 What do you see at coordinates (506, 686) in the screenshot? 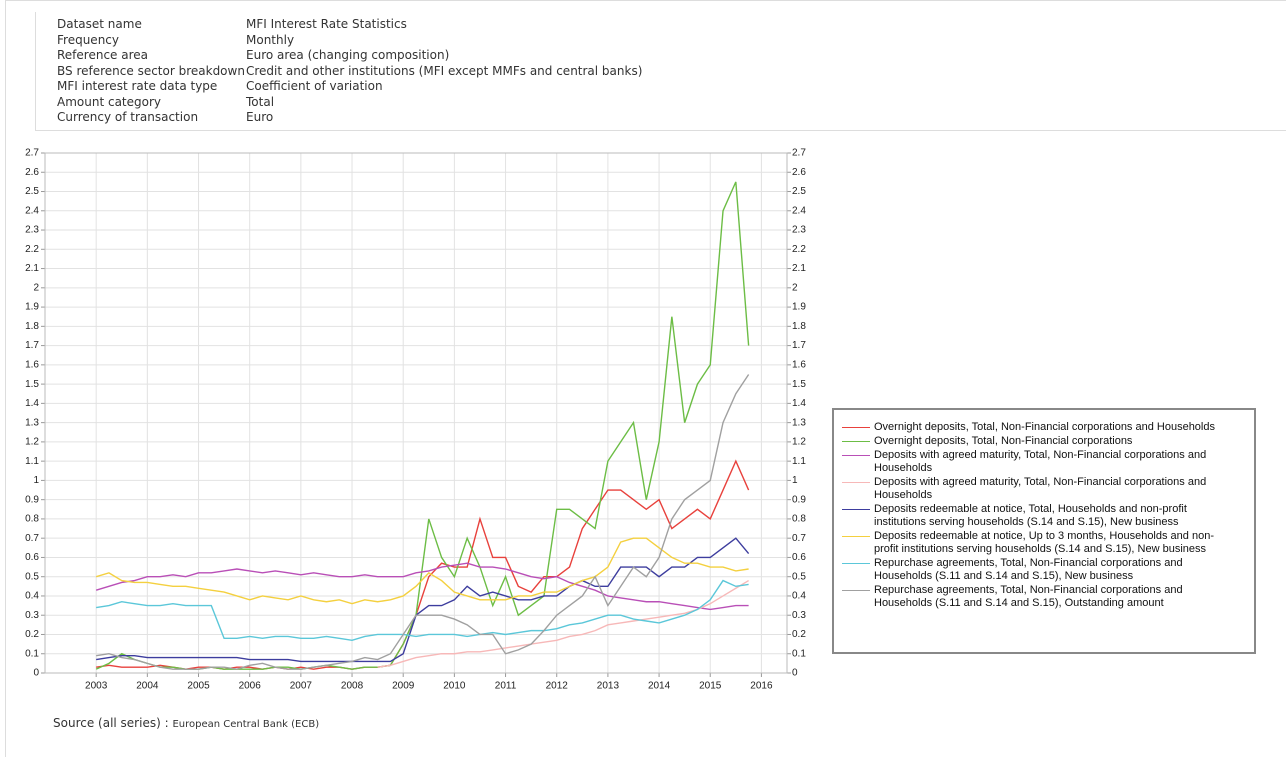
I see `x-tick-label: 2011` at bounding box center [506, 686].